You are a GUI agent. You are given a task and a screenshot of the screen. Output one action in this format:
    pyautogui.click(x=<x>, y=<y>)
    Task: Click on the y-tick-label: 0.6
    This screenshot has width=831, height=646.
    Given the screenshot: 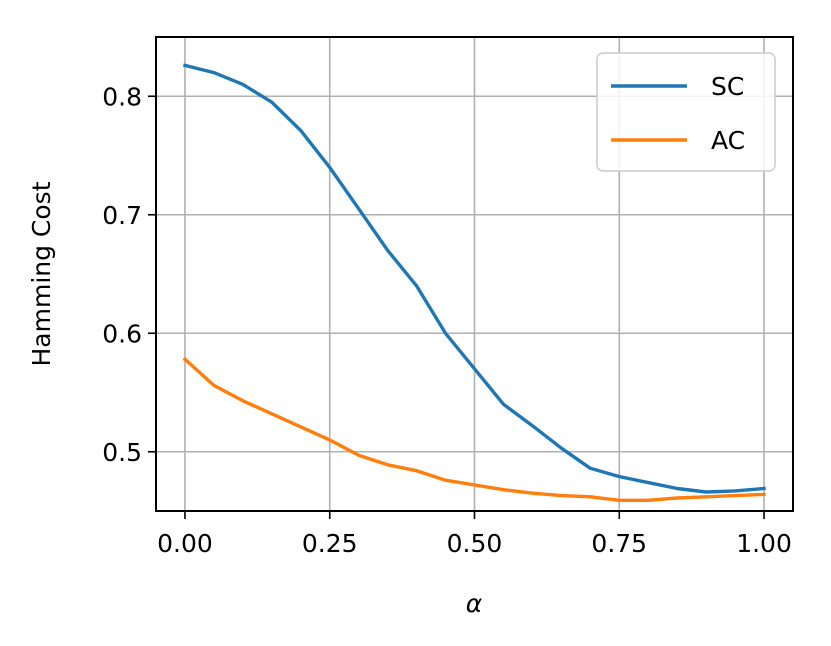 What is the action you would take?
    pyautogui.click(x=122, y=333)
    